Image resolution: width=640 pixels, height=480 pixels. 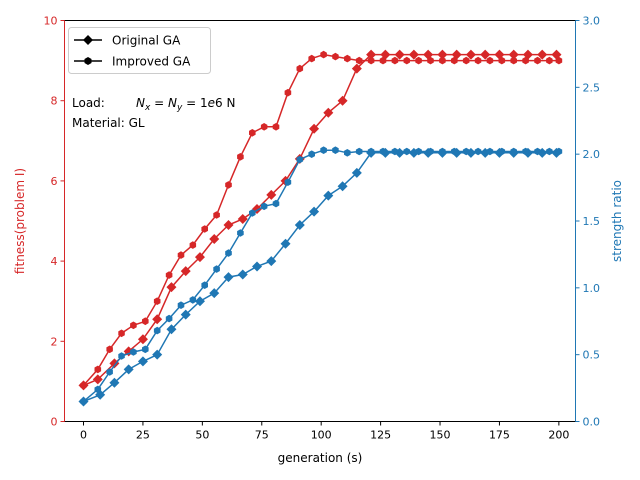 I want to click on legend: Original GA Improved GA, so click(x=139, y=50).